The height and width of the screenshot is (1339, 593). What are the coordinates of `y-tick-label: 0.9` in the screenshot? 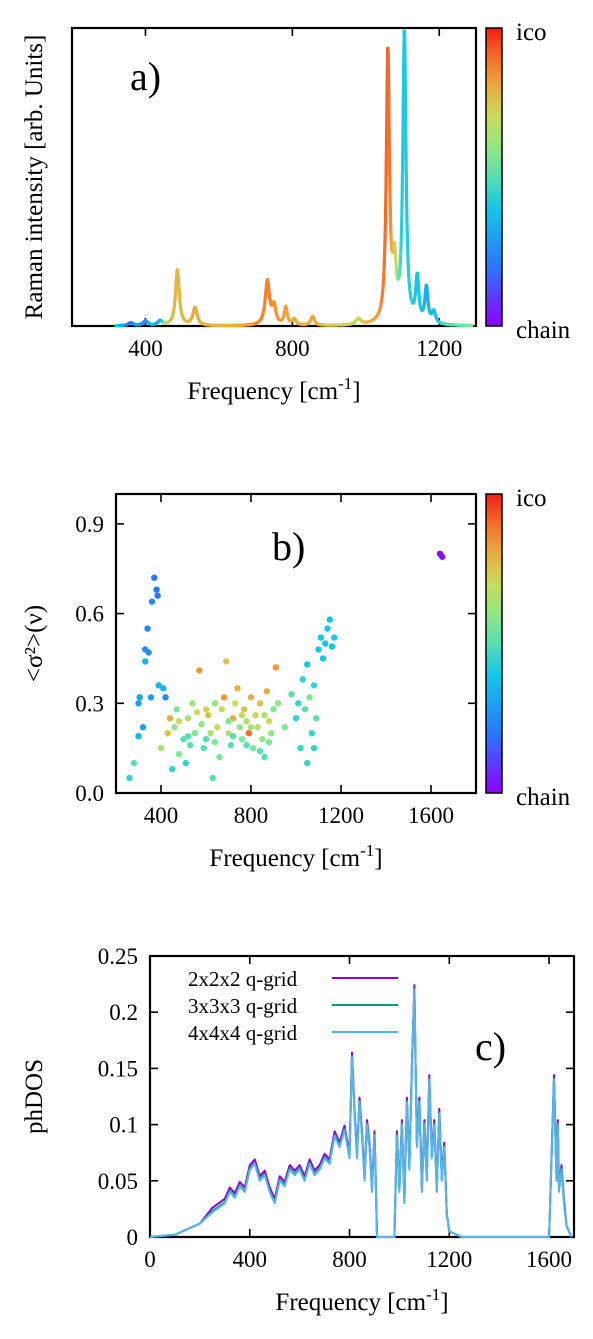 It's located at (89, 524).